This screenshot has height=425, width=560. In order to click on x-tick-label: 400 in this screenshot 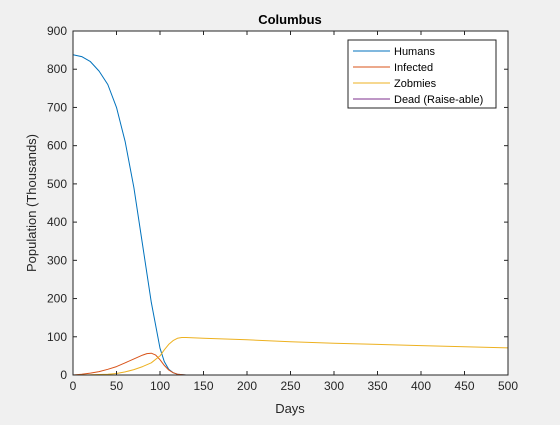, I will do `click(421, 386)`.